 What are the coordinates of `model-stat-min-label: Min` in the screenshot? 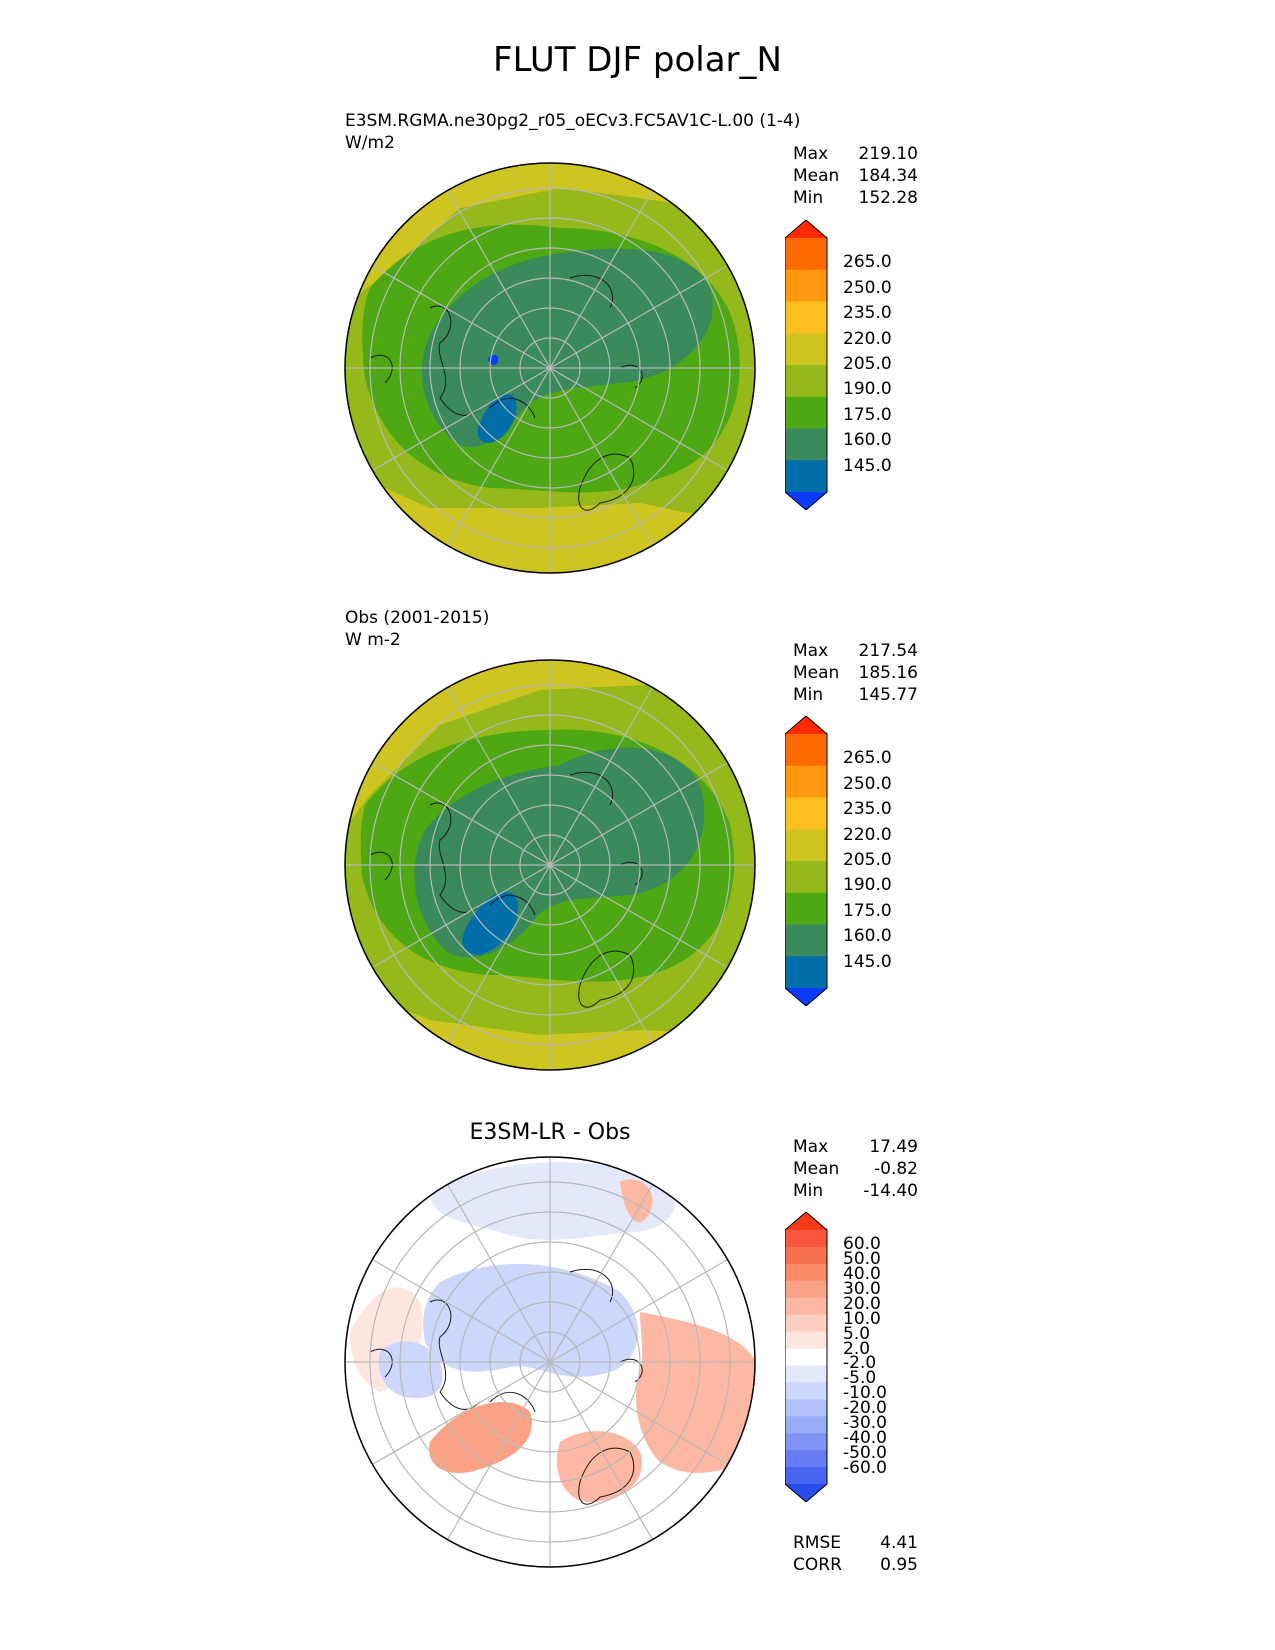 It's located at (808, 198).